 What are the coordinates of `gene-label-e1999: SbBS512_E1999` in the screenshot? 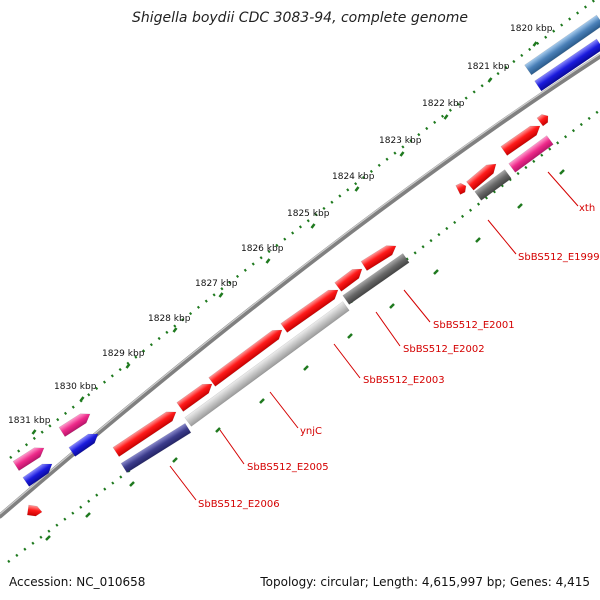 It's located at (559, 257).